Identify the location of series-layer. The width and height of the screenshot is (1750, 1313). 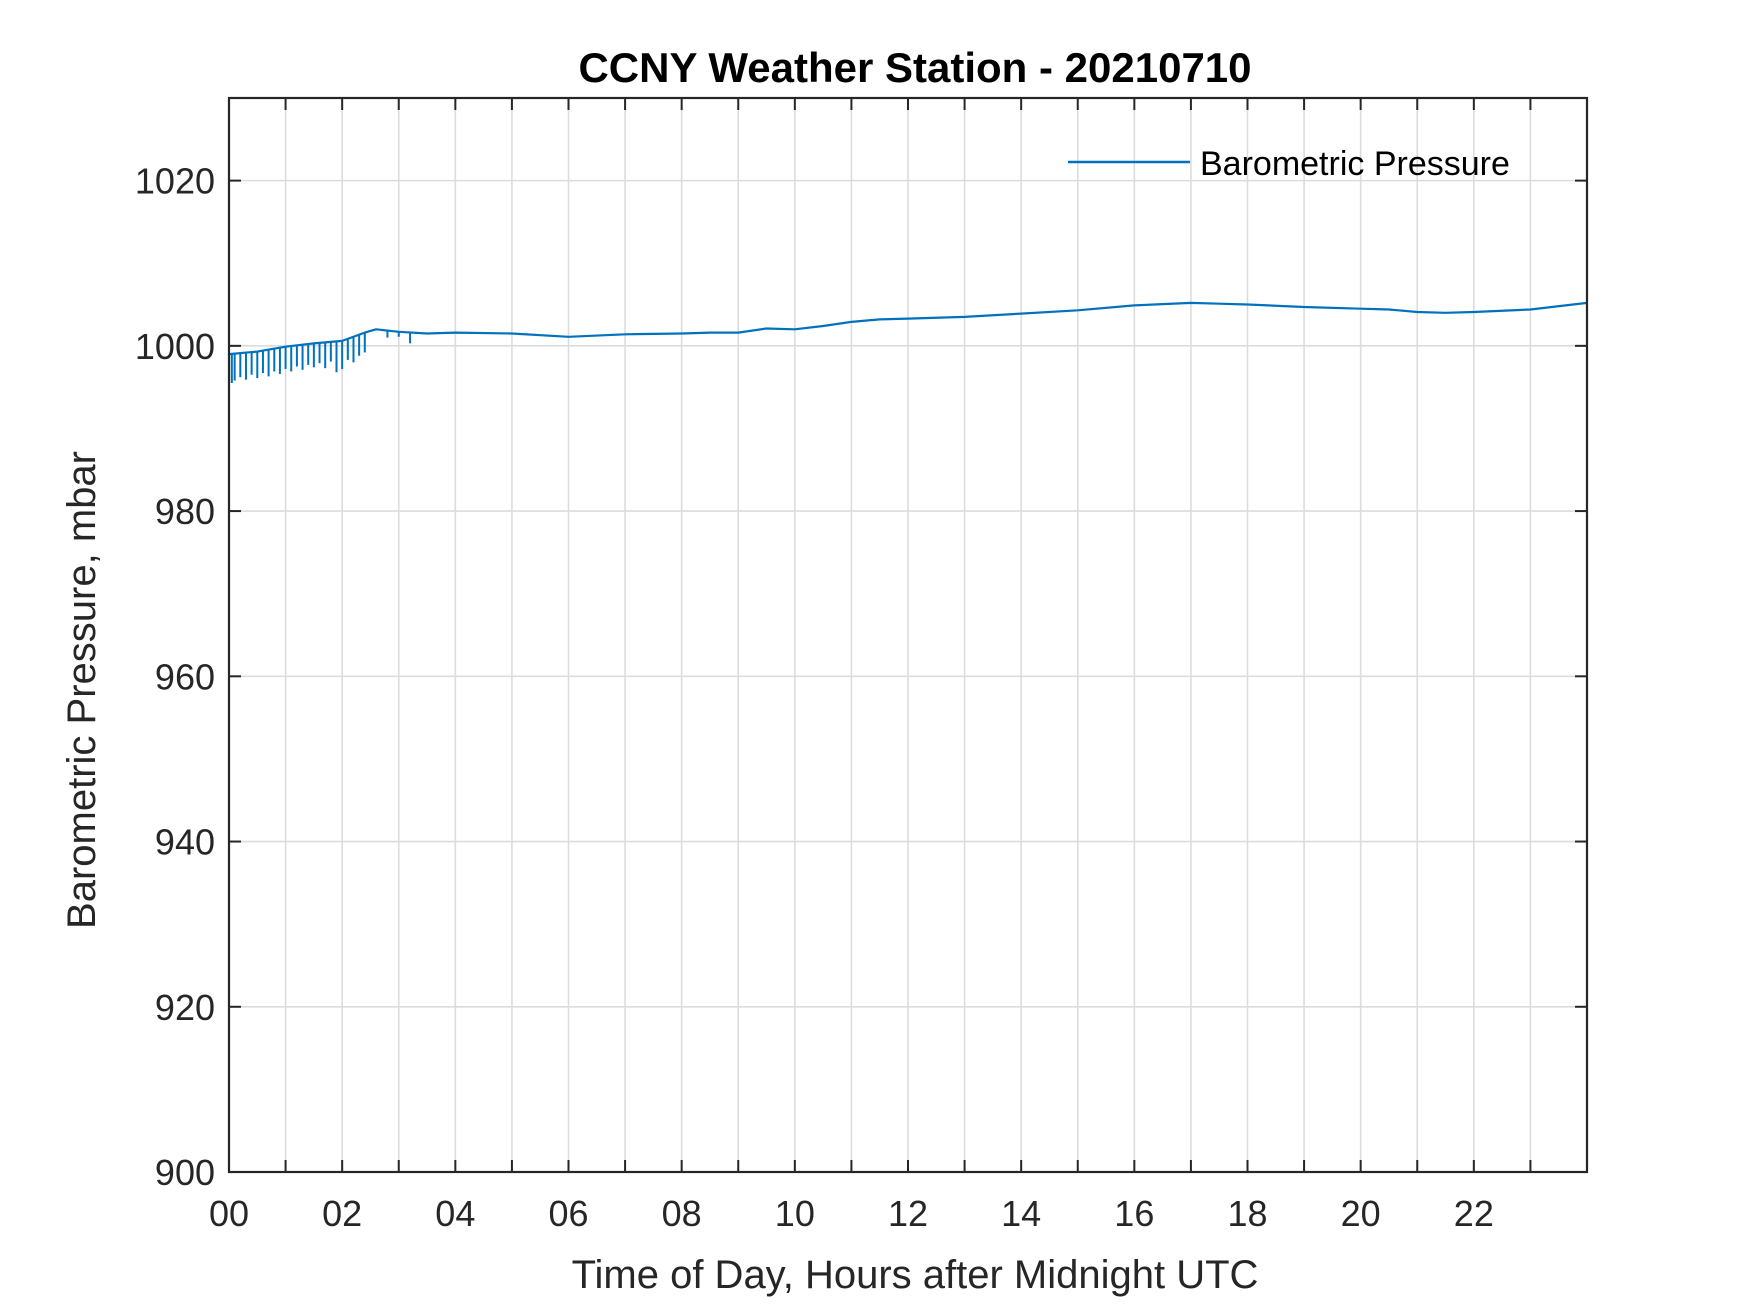
(908, 342).